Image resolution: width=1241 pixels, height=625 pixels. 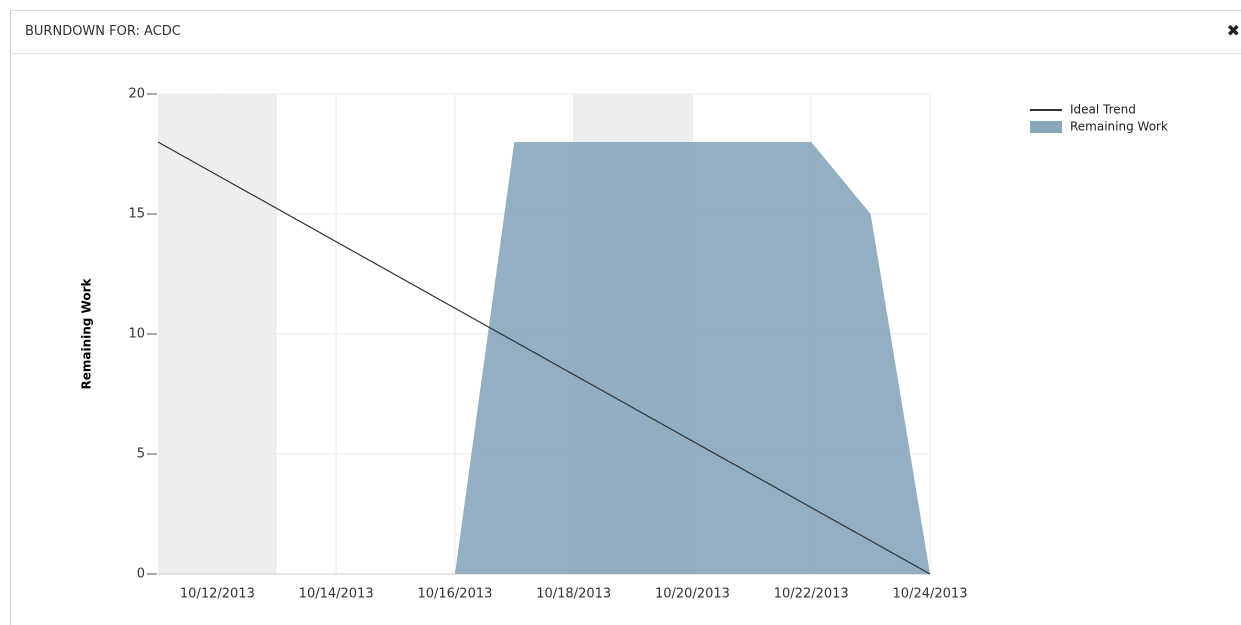 What do you see at coordinates (141, 454) in the screenshot?
I see `y-tick-label: 5` at bounding box center [141, 454].